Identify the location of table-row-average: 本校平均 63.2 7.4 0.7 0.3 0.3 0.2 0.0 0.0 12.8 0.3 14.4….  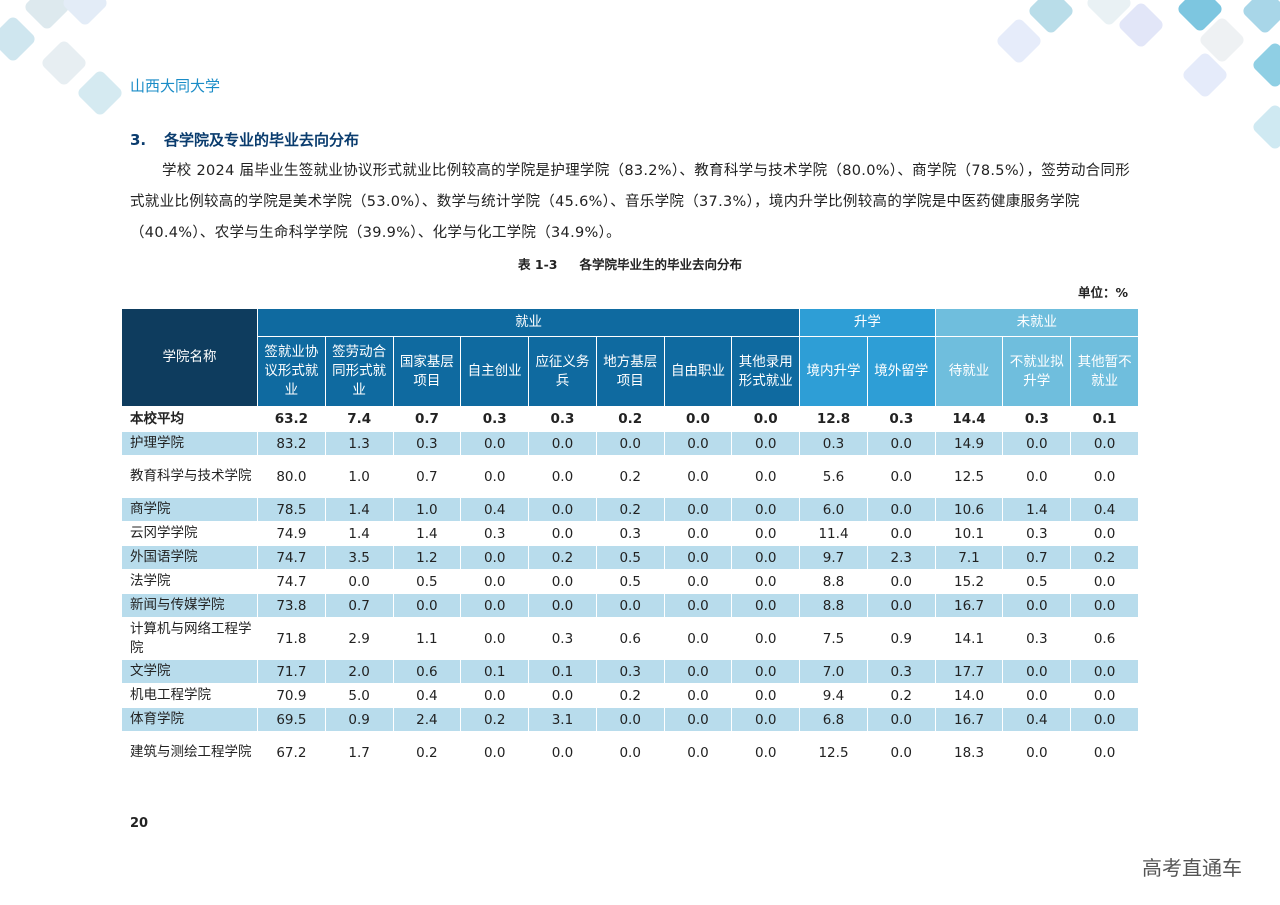
(630, 419).